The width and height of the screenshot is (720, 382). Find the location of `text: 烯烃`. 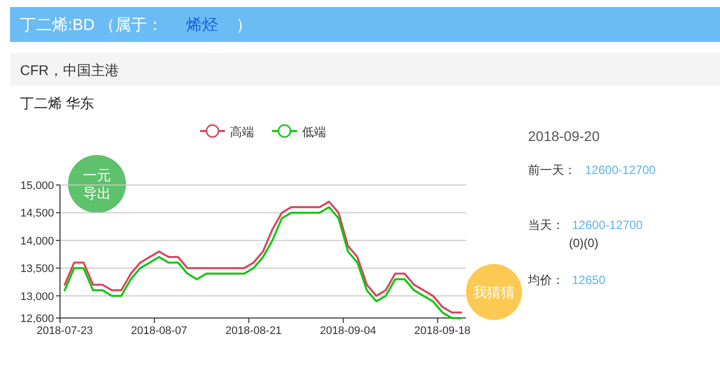

text: 烯烃 is located at coordinates (202, 25).